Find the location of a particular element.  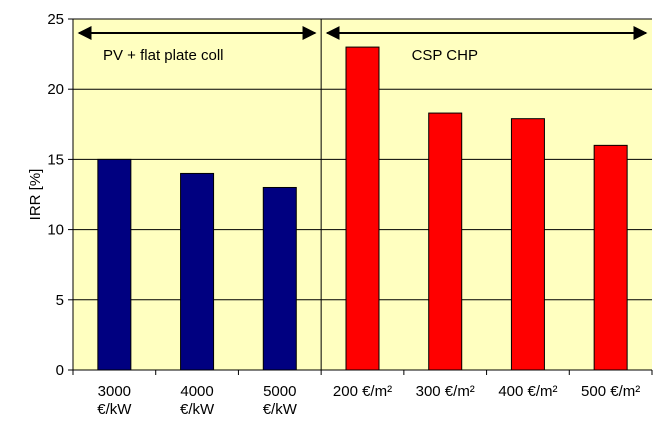

x-tick-label: 400 €/m² is located at coordinates (527, 391).